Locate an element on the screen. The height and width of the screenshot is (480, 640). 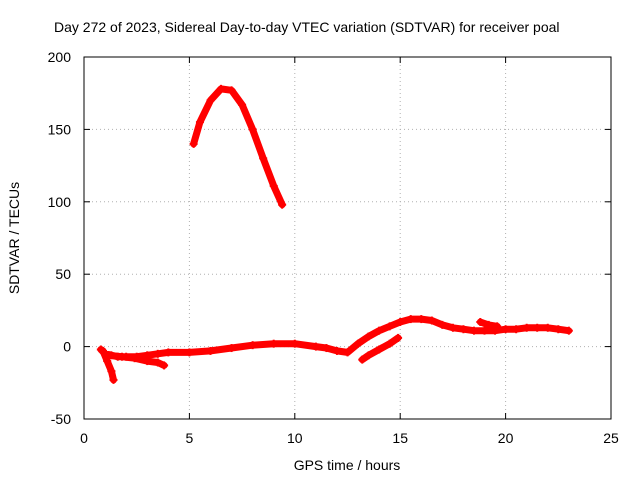
y-tick-label: 0 is located at coordinates (67, 347).